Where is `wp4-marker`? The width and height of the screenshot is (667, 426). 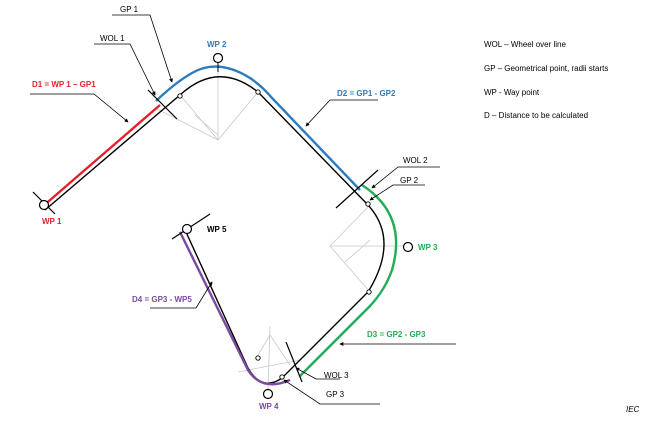
wp4-marker is located at coordinates (268, 394).